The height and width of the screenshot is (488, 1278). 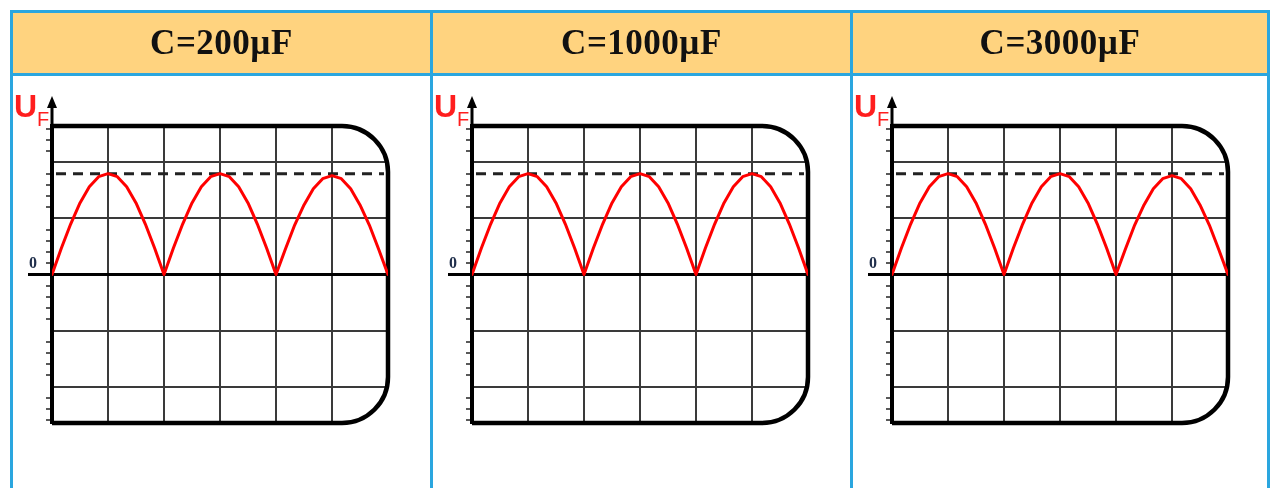 I want to click on chart-title: C=3000µF, so click(x=1060, y=43).